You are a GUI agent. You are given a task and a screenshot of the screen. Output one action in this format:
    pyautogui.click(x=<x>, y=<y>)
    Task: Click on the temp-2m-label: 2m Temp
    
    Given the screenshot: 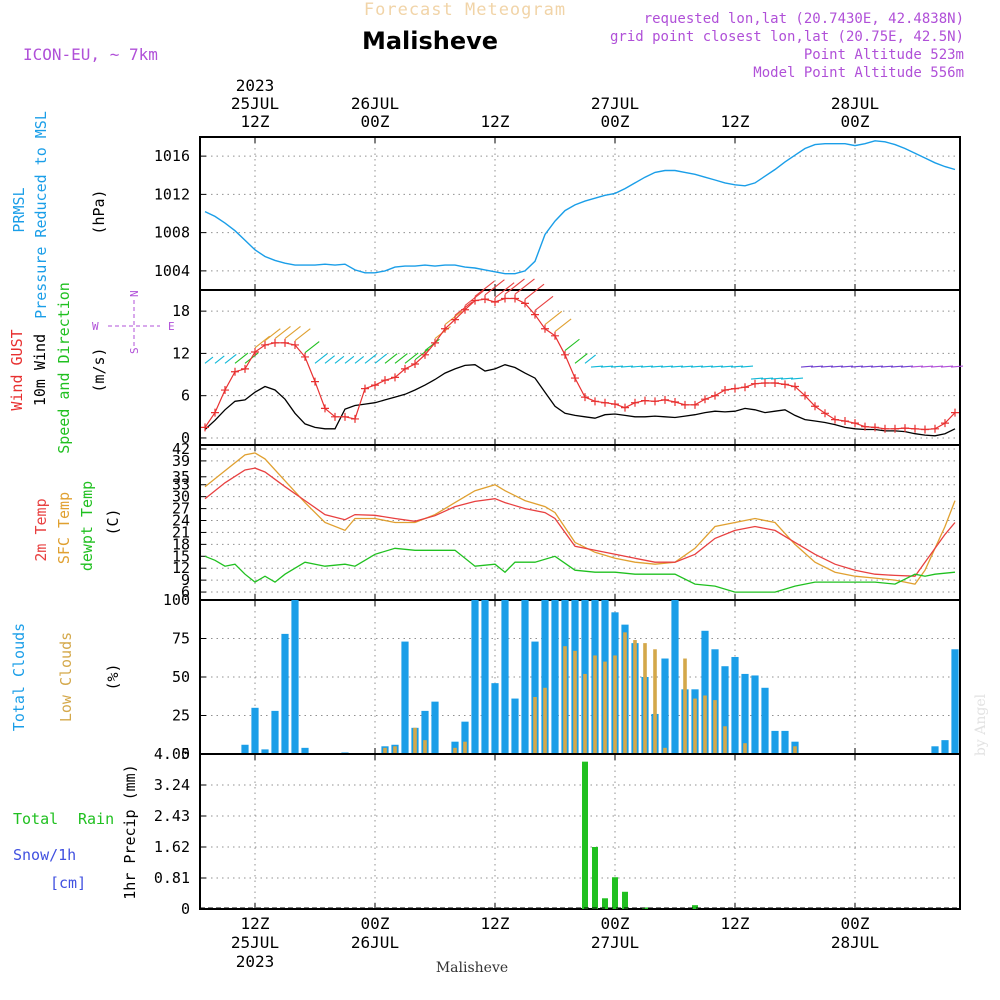 What is the action you would take?
    pyautogui.click(x=41, y=529)
    